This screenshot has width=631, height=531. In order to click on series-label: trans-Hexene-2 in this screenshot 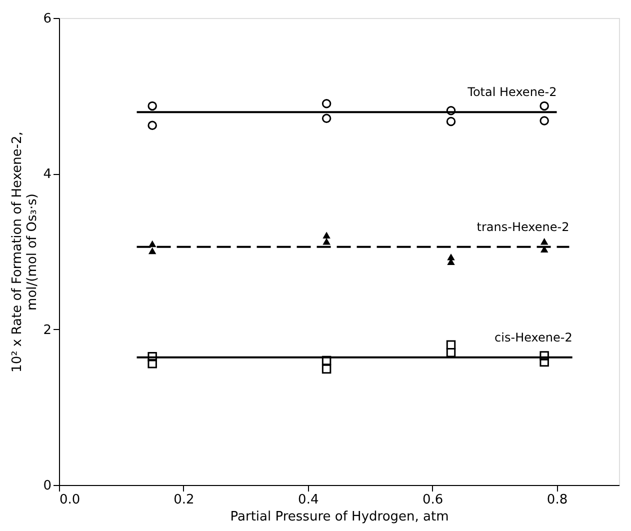, I will do `click(523, 227)`.